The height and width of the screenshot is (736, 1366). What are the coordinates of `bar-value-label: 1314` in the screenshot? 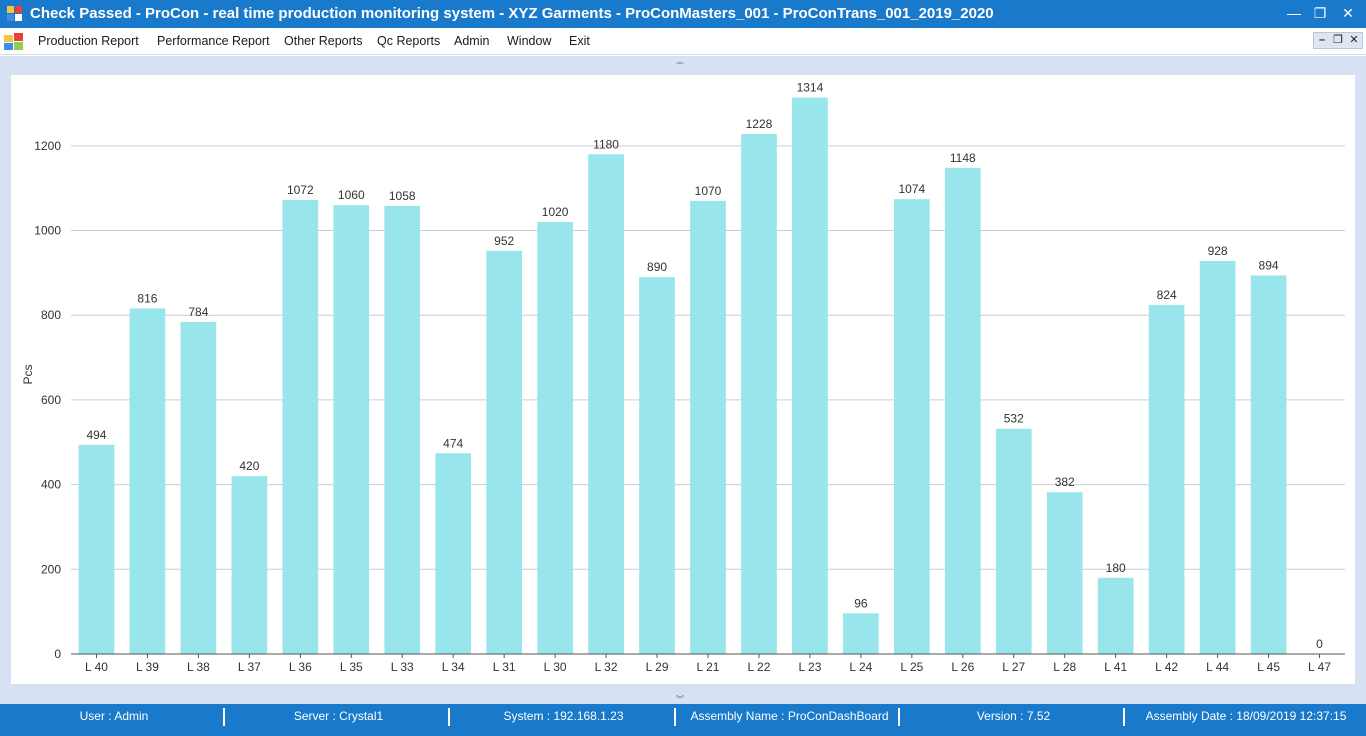 It's located at (810, 88).